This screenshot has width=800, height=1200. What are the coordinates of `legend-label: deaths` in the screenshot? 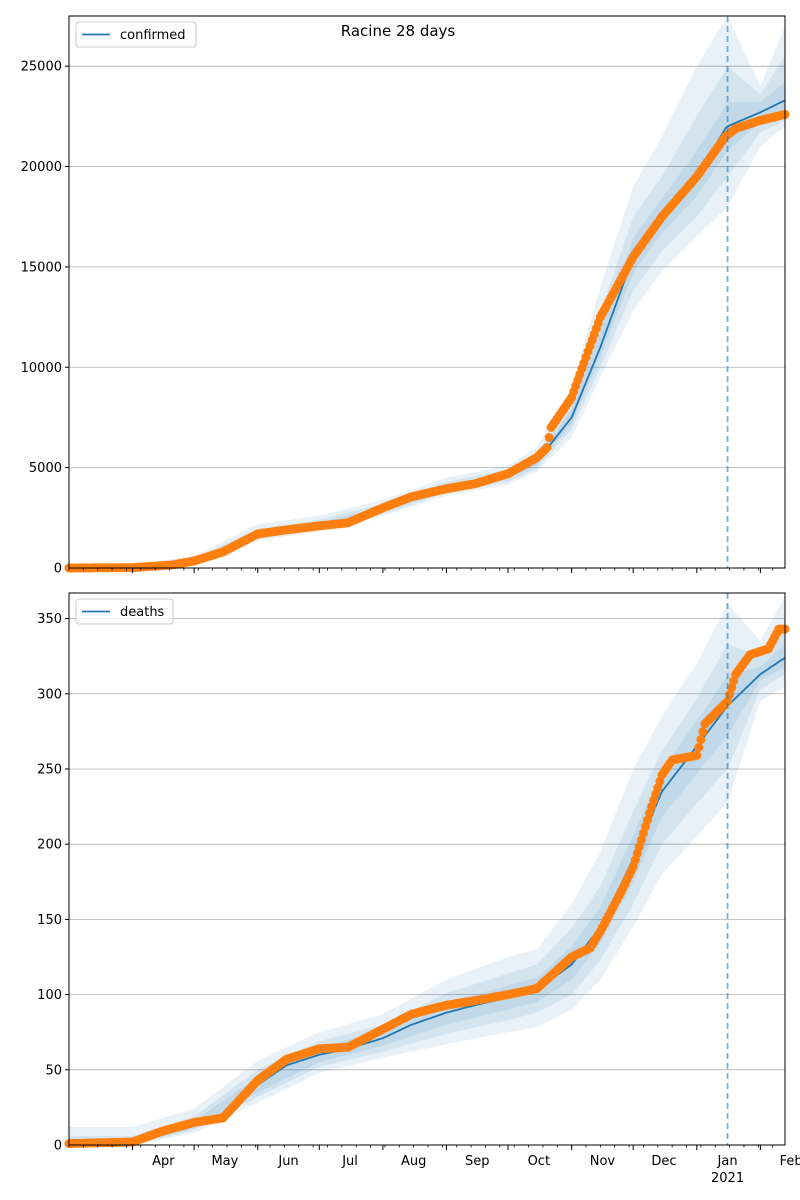 It's located at (142, 612).